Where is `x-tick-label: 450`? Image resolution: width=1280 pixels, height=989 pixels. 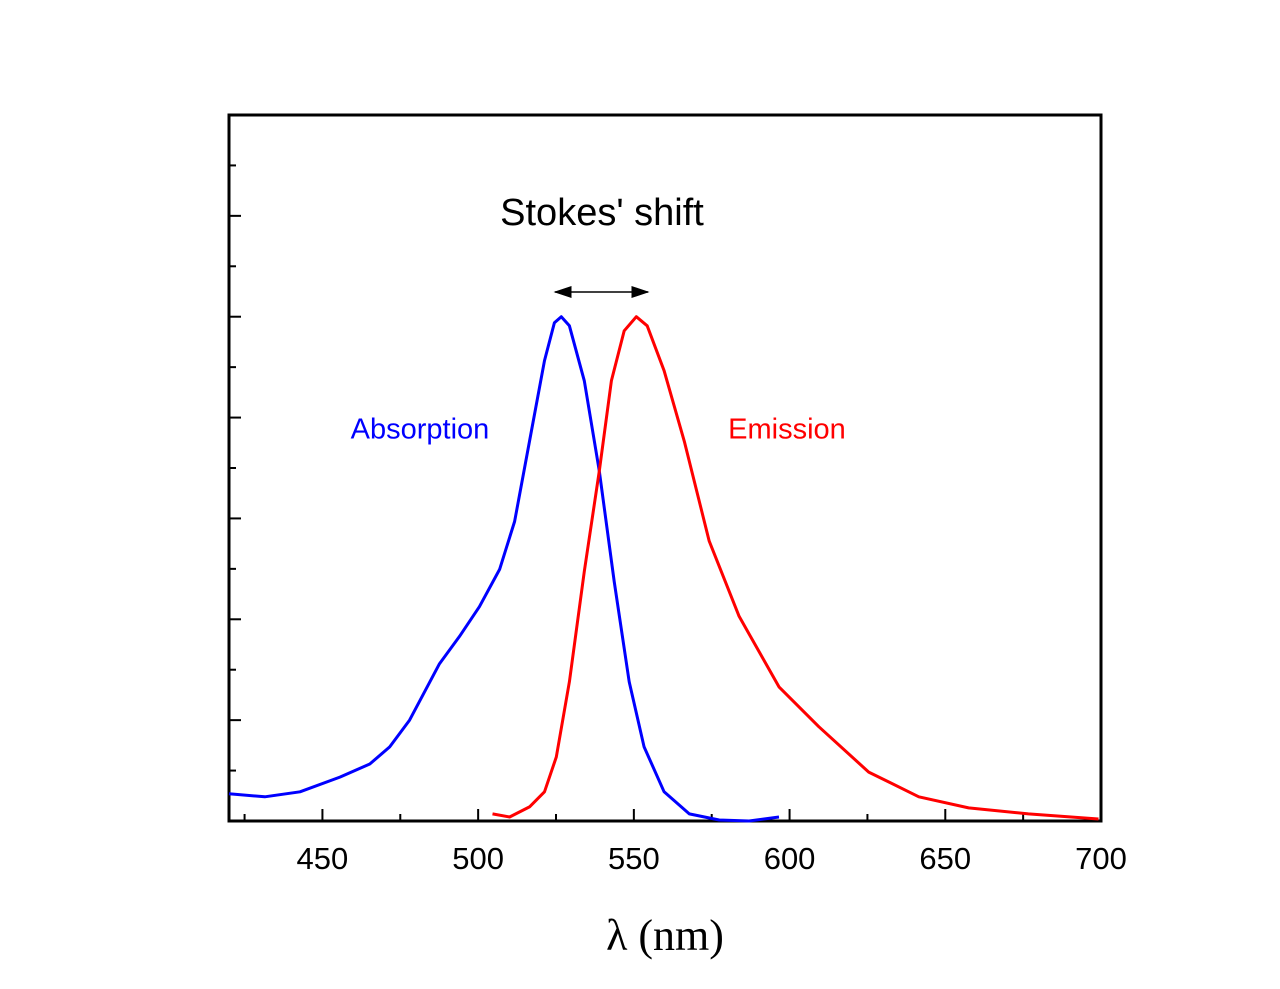 x-tick-label: 450 is located at coordinates (323, 858).